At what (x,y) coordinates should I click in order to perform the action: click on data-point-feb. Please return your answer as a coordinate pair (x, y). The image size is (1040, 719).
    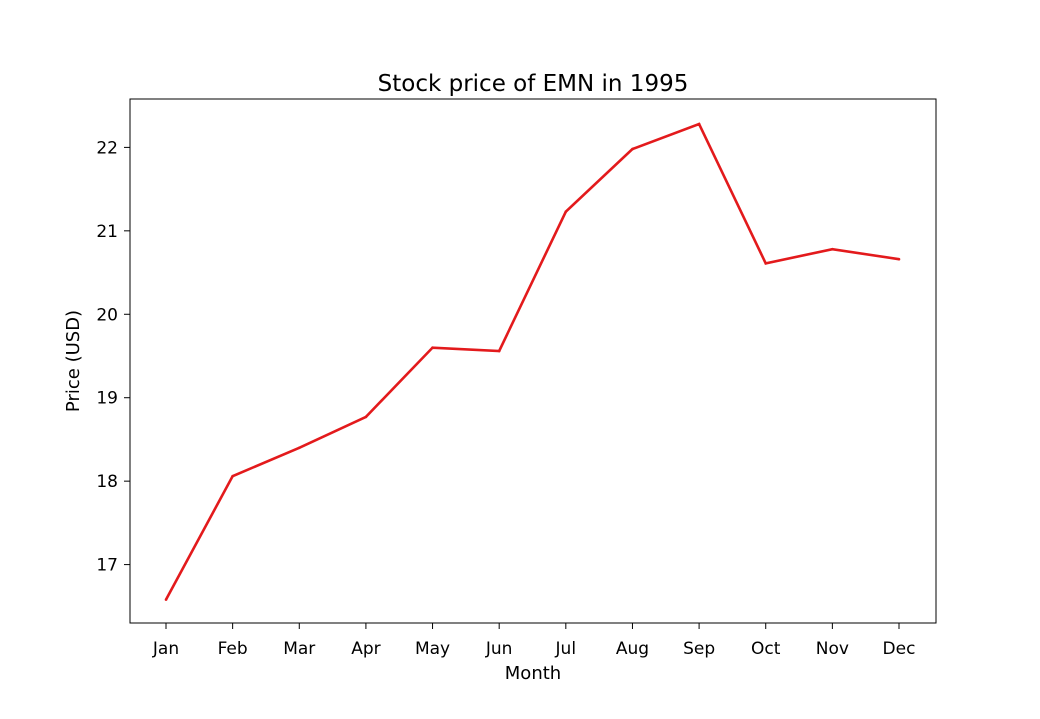
    Looking at the image, I should click on (232, 476).